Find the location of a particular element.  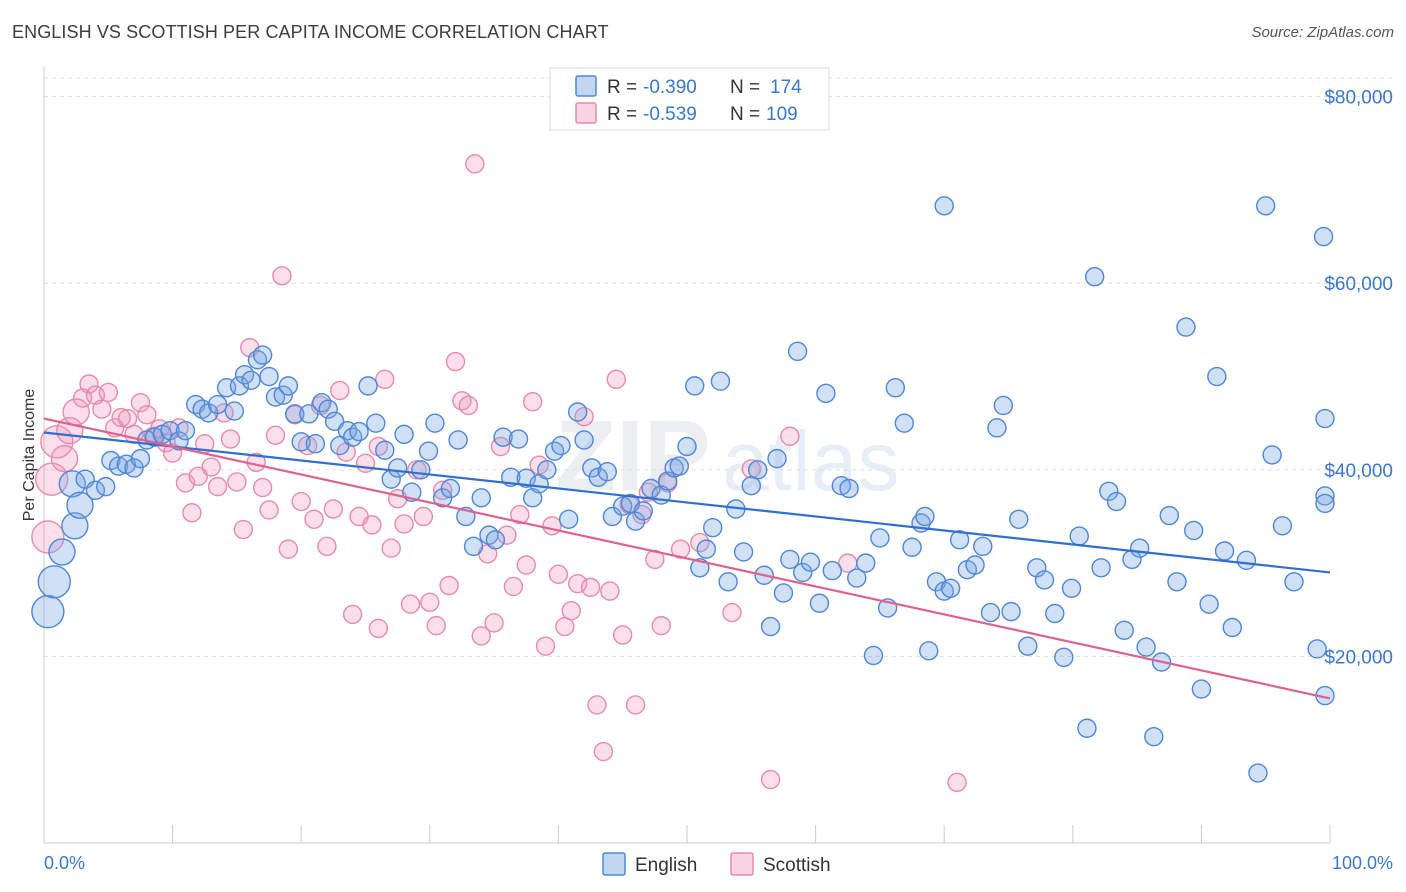

chart-source: Source: ZipAtlas.com is located at coordinates (1322, 32).